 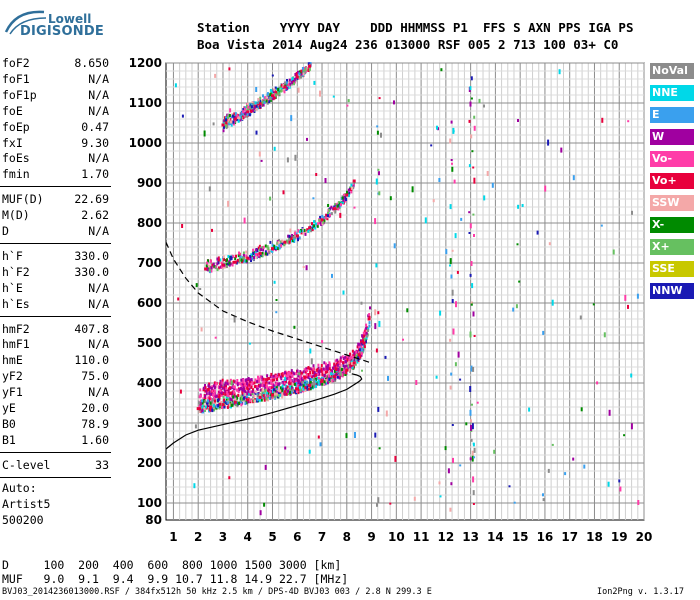 I want to click on param-name: foF2, so click(x=16, y=63).